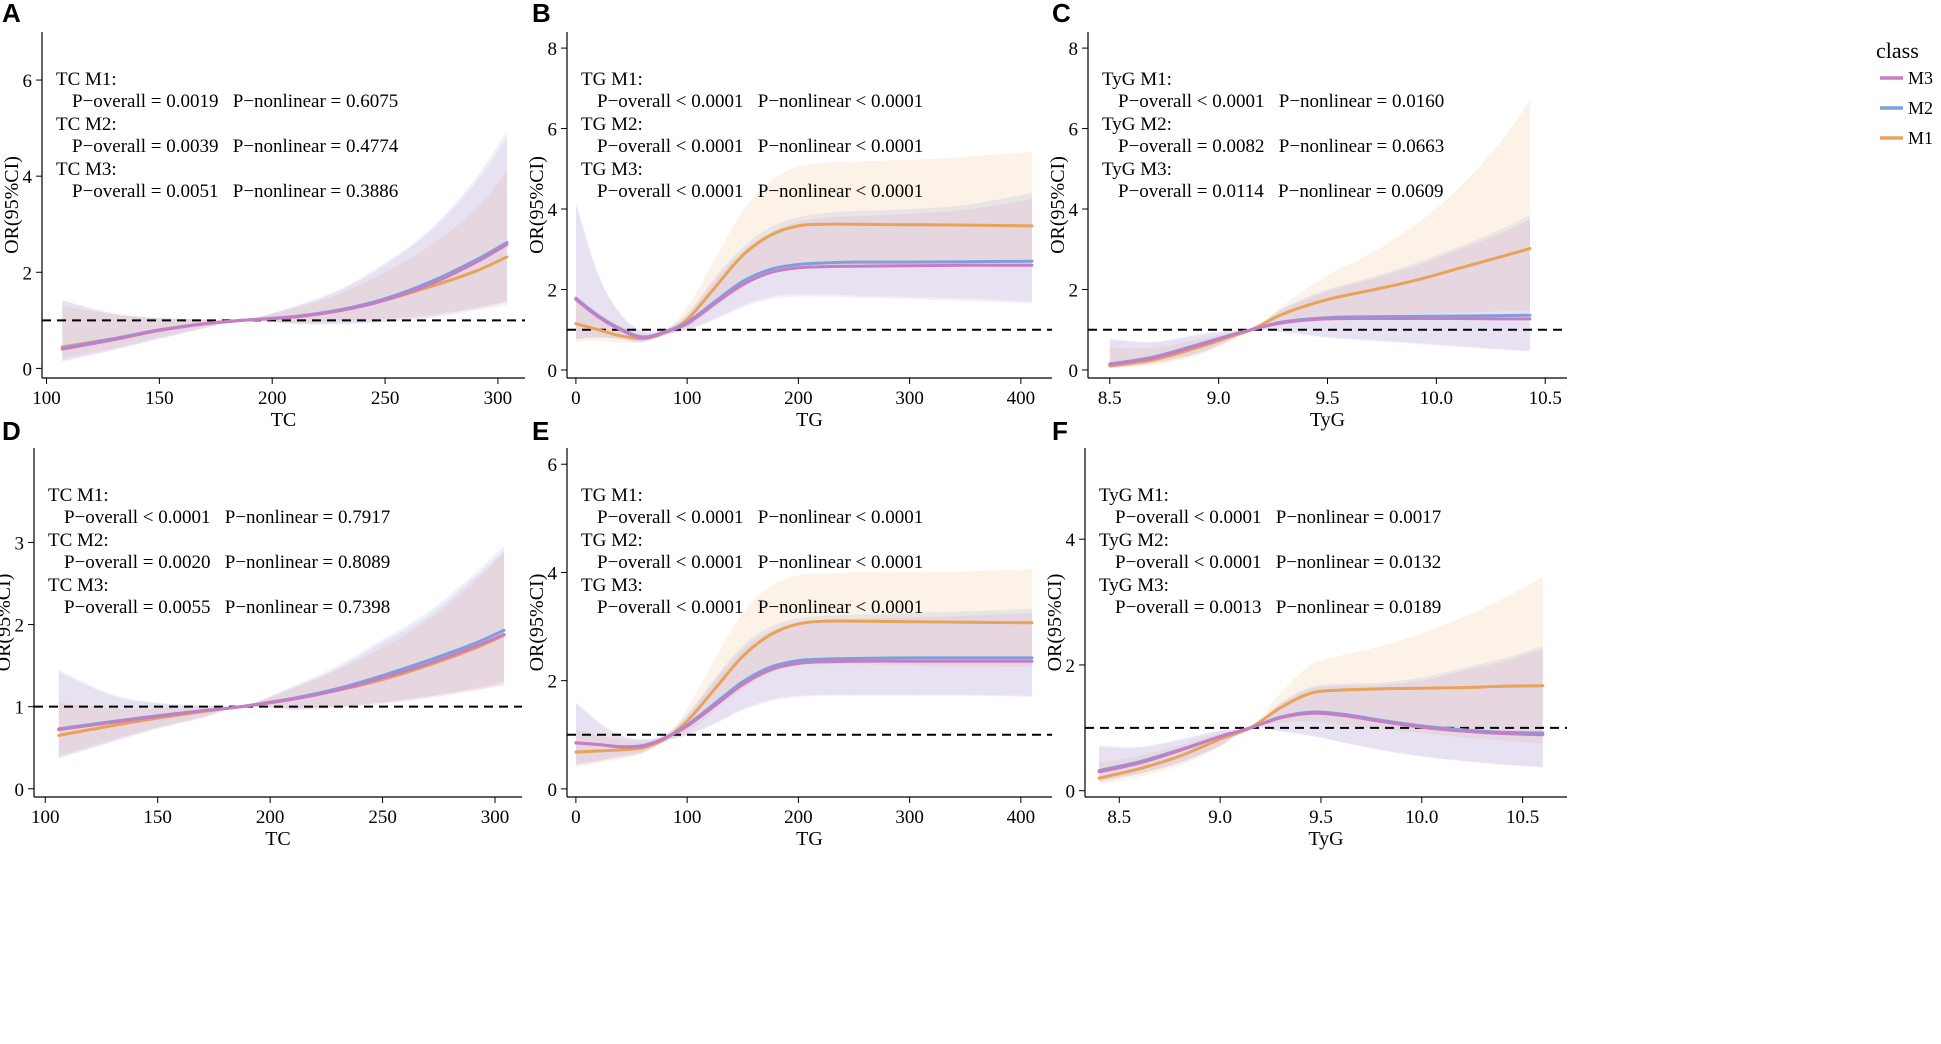  What do you see at coordinates (1522, 817) in the screenshot?
I see `x-tick-label: 10.5` at bounding box center [1522, 817].